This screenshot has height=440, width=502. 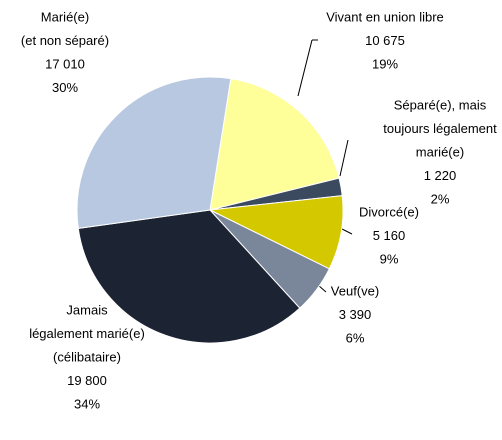 I want to click on value-label: 1 220, so click(x=440, y=175).